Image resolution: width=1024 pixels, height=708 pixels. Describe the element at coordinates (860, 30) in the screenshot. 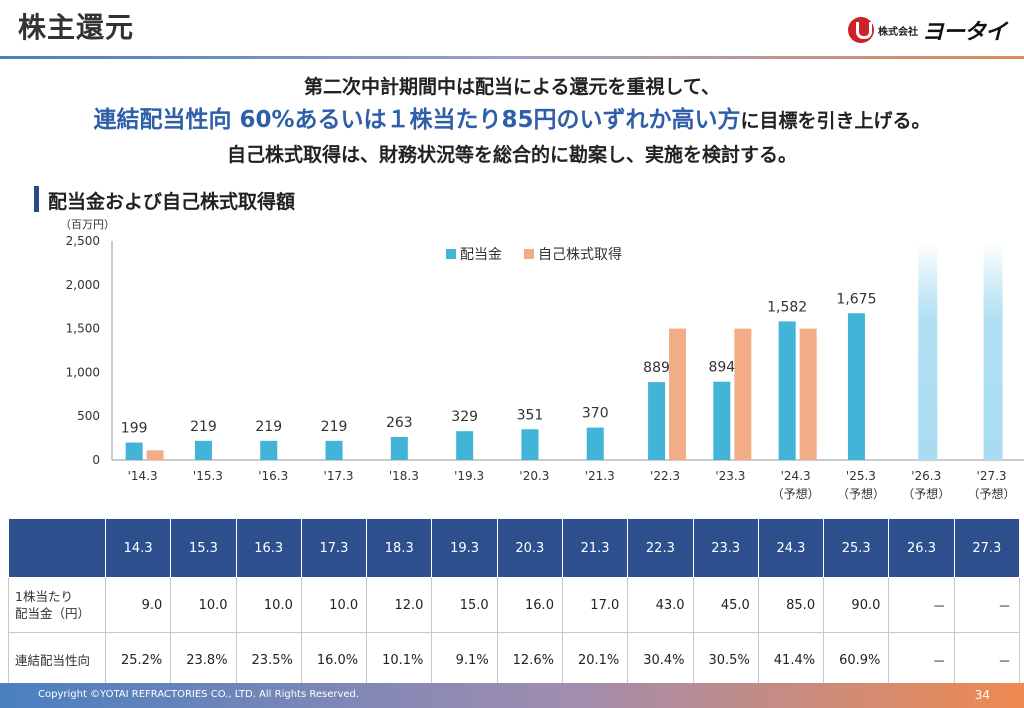

I see `logo-mark-icon` at that location.